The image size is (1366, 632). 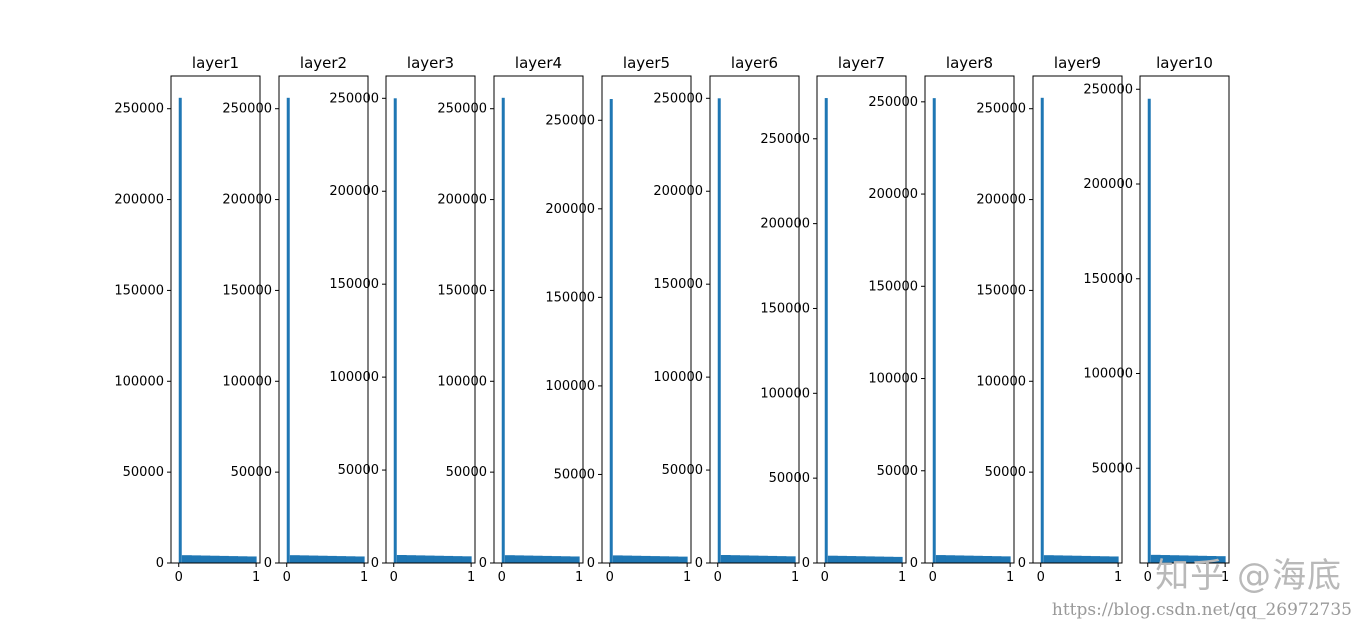 I want to click on panel-title: layer7, so click(x=861, y=63).